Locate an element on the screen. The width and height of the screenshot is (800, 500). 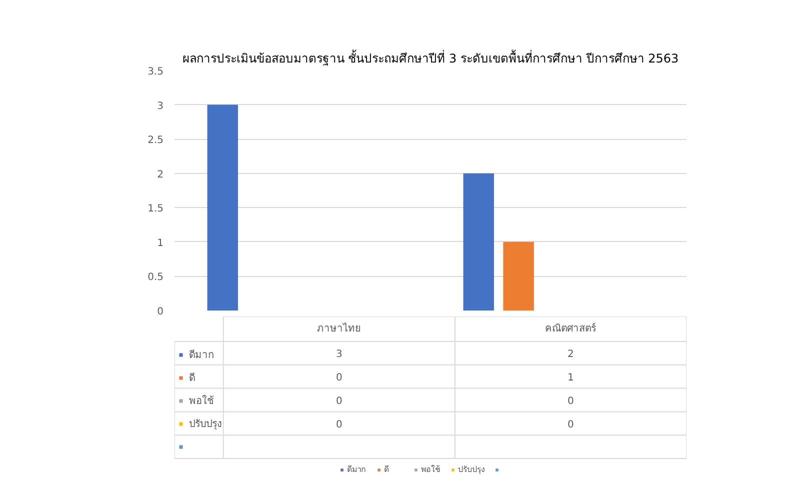
legend-label: ดีมาก is located at coordinates (201, 355).